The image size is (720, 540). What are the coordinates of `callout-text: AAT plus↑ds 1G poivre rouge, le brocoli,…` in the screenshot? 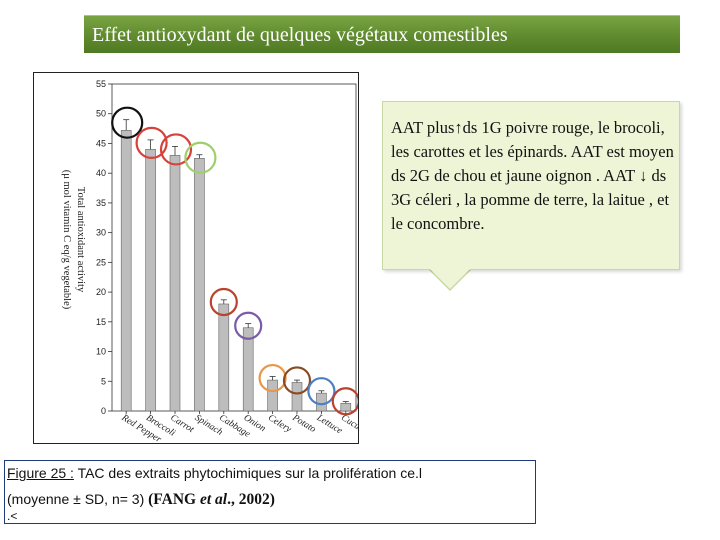 It's located at (532, 175).